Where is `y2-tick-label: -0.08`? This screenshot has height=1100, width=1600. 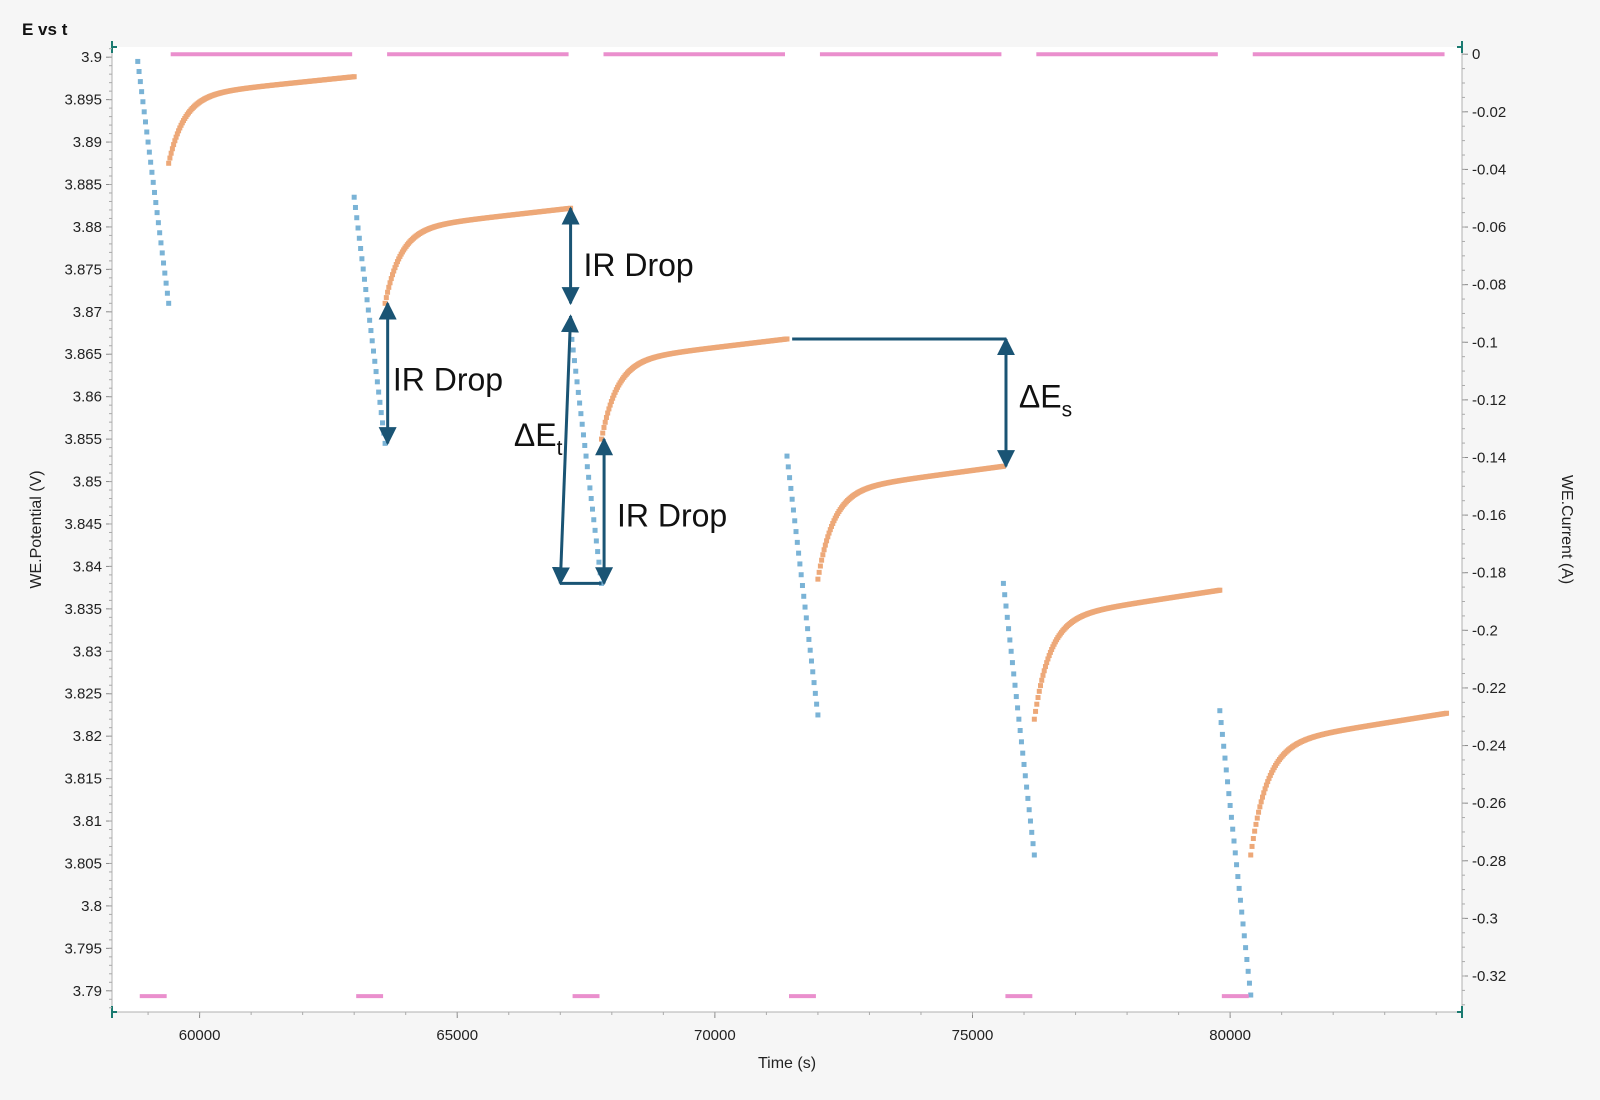 y2-tick-label: -0.08 is located at coordinates (1489, 285).